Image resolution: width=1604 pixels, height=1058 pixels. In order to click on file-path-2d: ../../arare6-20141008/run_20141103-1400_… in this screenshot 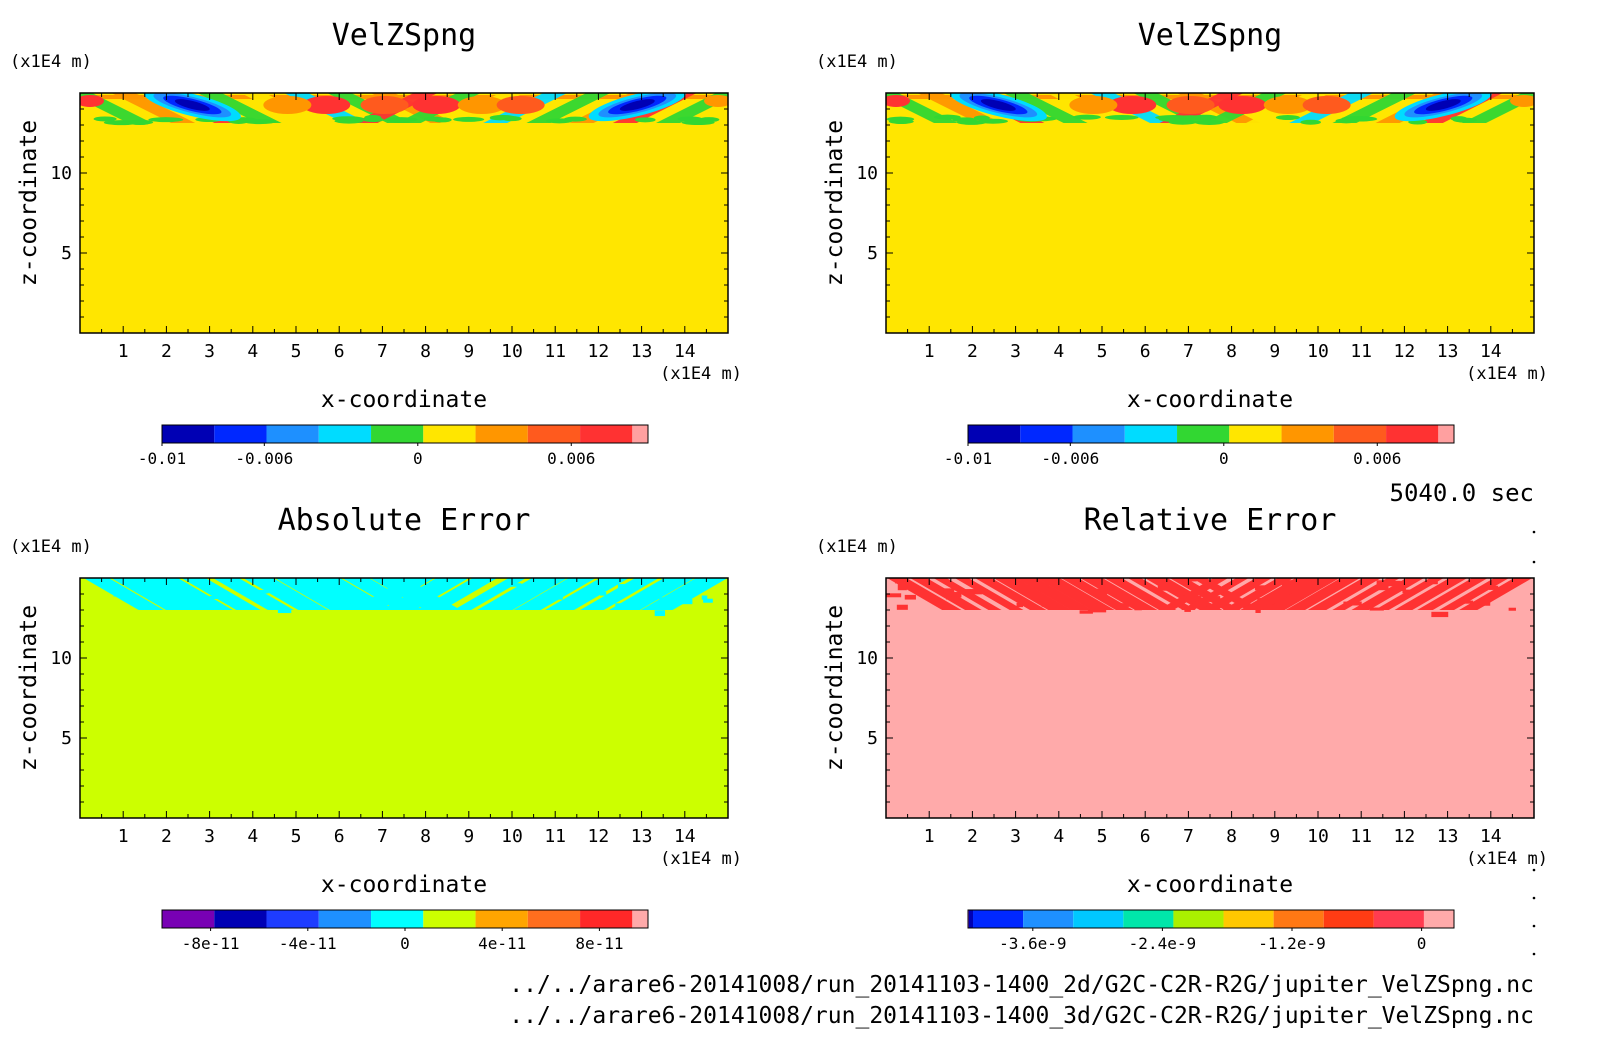, I will do `click(1021, 985)`.